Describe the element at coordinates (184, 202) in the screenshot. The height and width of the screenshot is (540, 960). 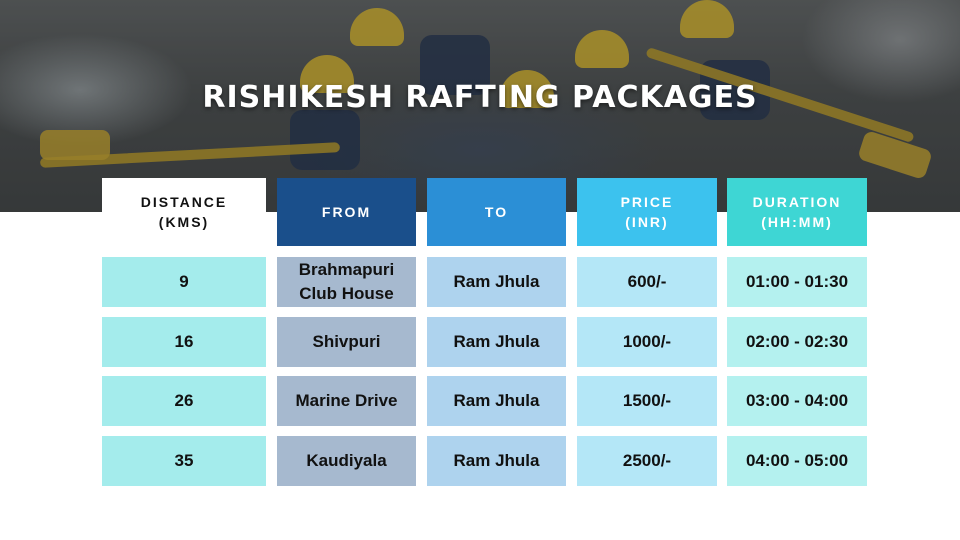
I see `header-distance-line1: DISTANCE` at that location.